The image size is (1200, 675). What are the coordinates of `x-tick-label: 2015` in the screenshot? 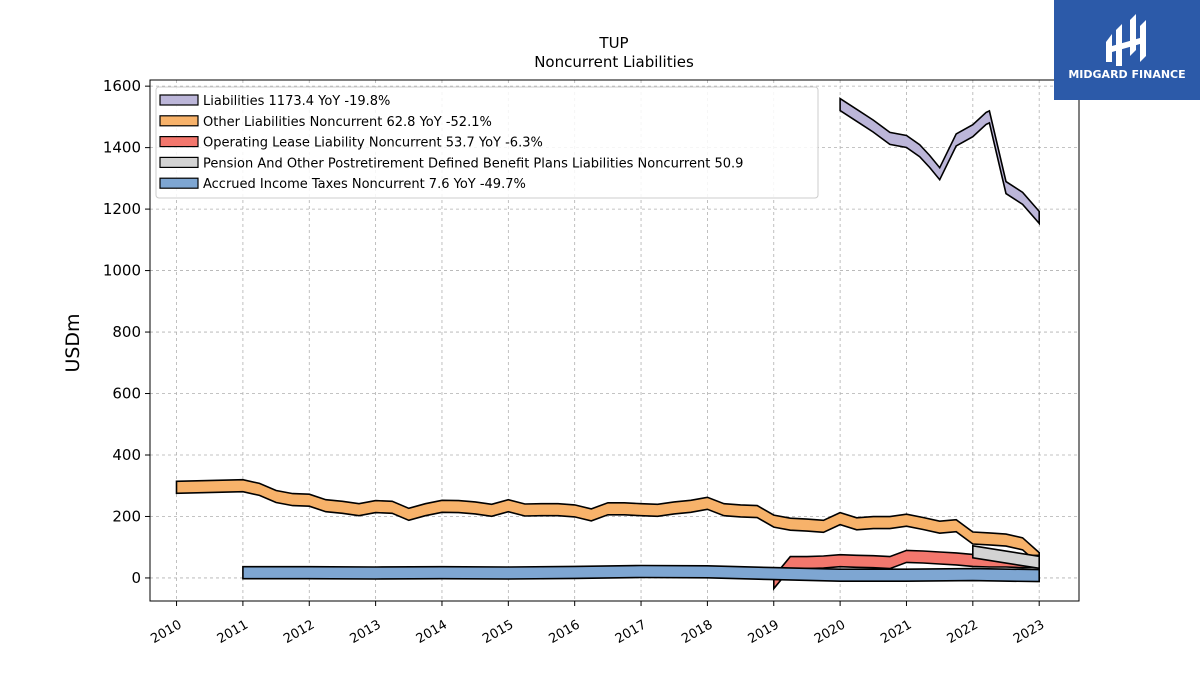 It's located at (498, 632).